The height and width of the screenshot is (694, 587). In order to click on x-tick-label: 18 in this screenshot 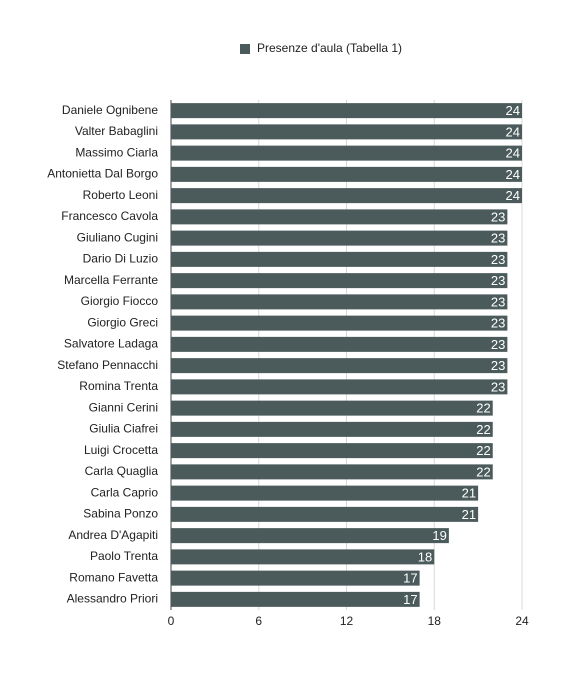, I will do `click(435, 621)`.